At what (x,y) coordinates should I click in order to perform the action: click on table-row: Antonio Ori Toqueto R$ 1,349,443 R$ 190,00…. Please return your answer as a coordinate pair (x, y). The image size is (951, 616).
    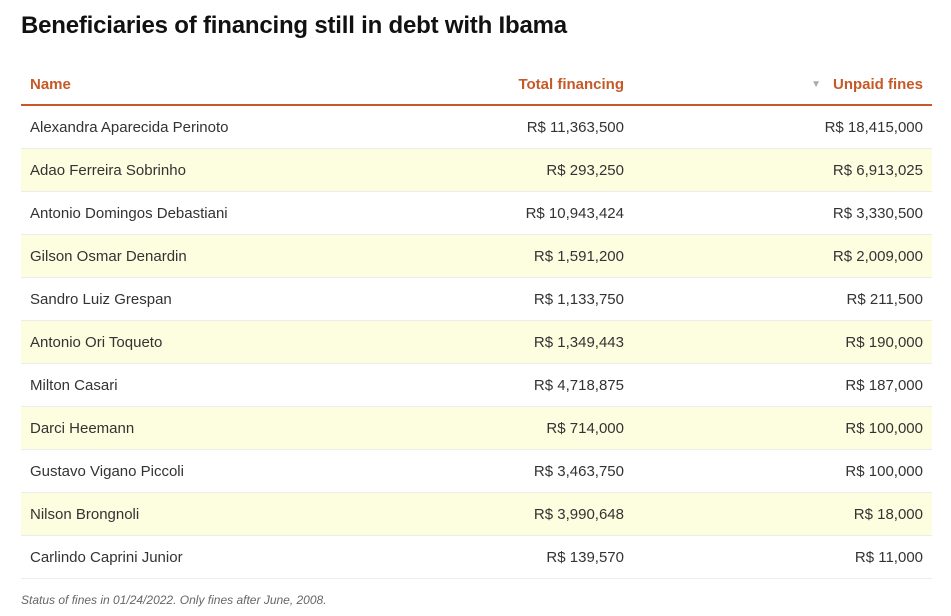
    Looking at the image, I should click on (476, 342).